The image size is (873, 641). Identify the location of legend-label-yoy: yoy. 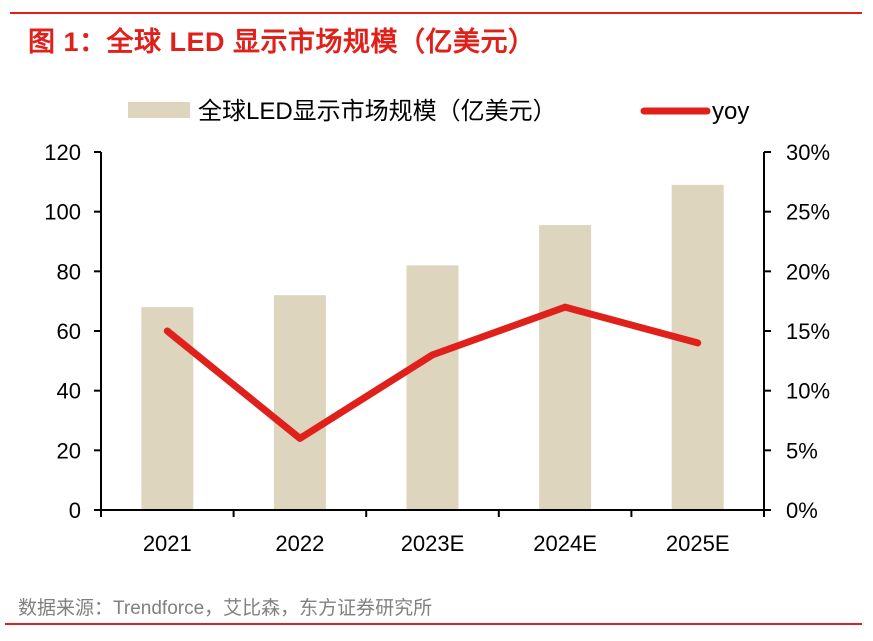
(730, 111).